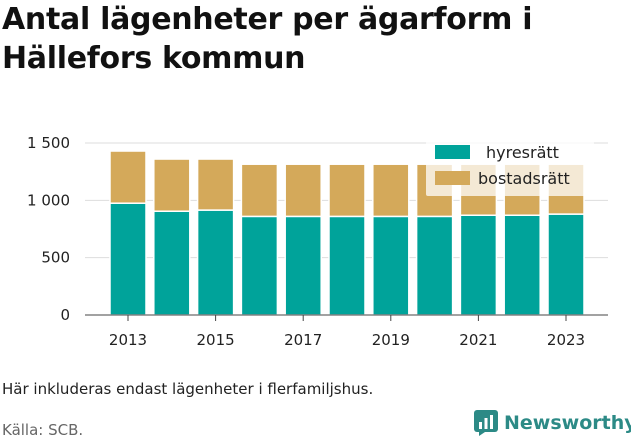  I want to click on y-axis-tick-labels: 0 500 1 000 1 500, so click(48, 229).